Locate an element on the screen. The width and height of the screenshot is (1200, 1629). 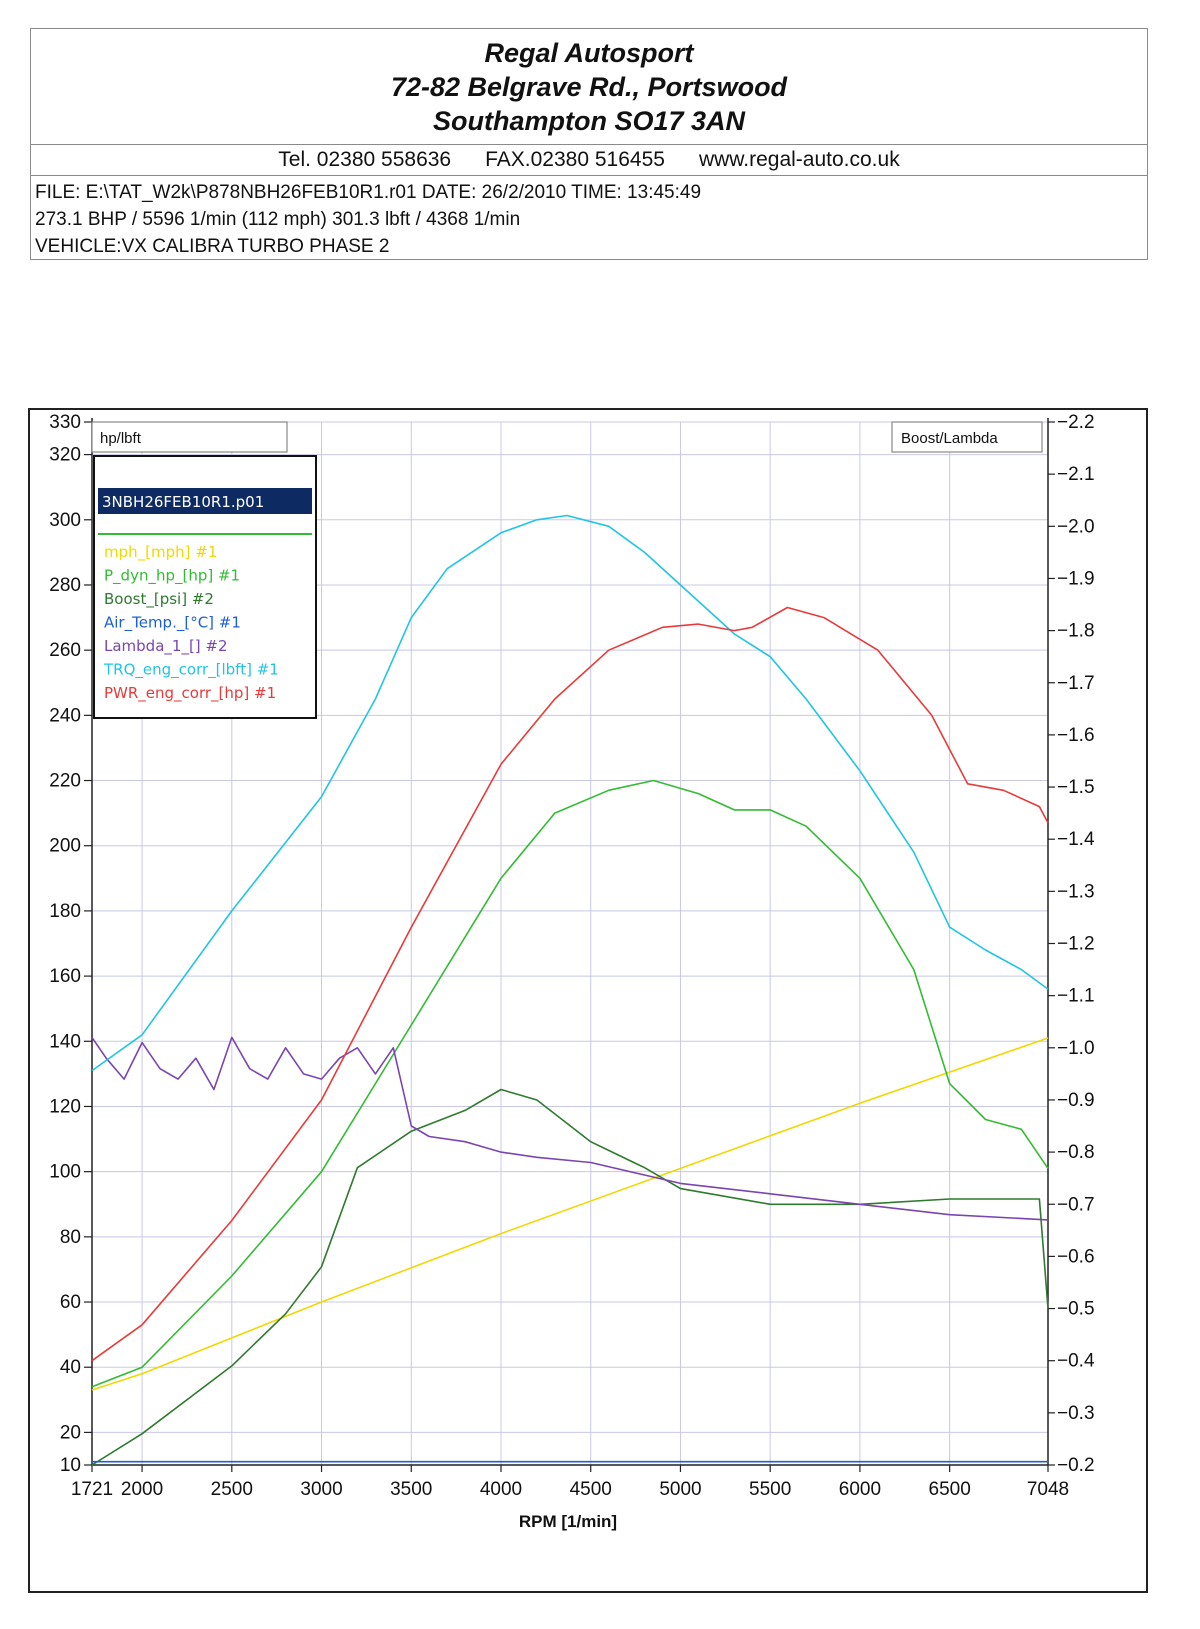
y-left-tick-label: 40 is located at coordinates (70, 1367).